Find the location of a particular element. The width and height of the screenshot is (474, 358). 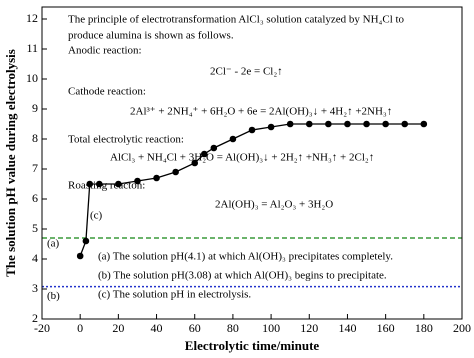

y-tick-label: 9 is located at coordinates (35, 108).